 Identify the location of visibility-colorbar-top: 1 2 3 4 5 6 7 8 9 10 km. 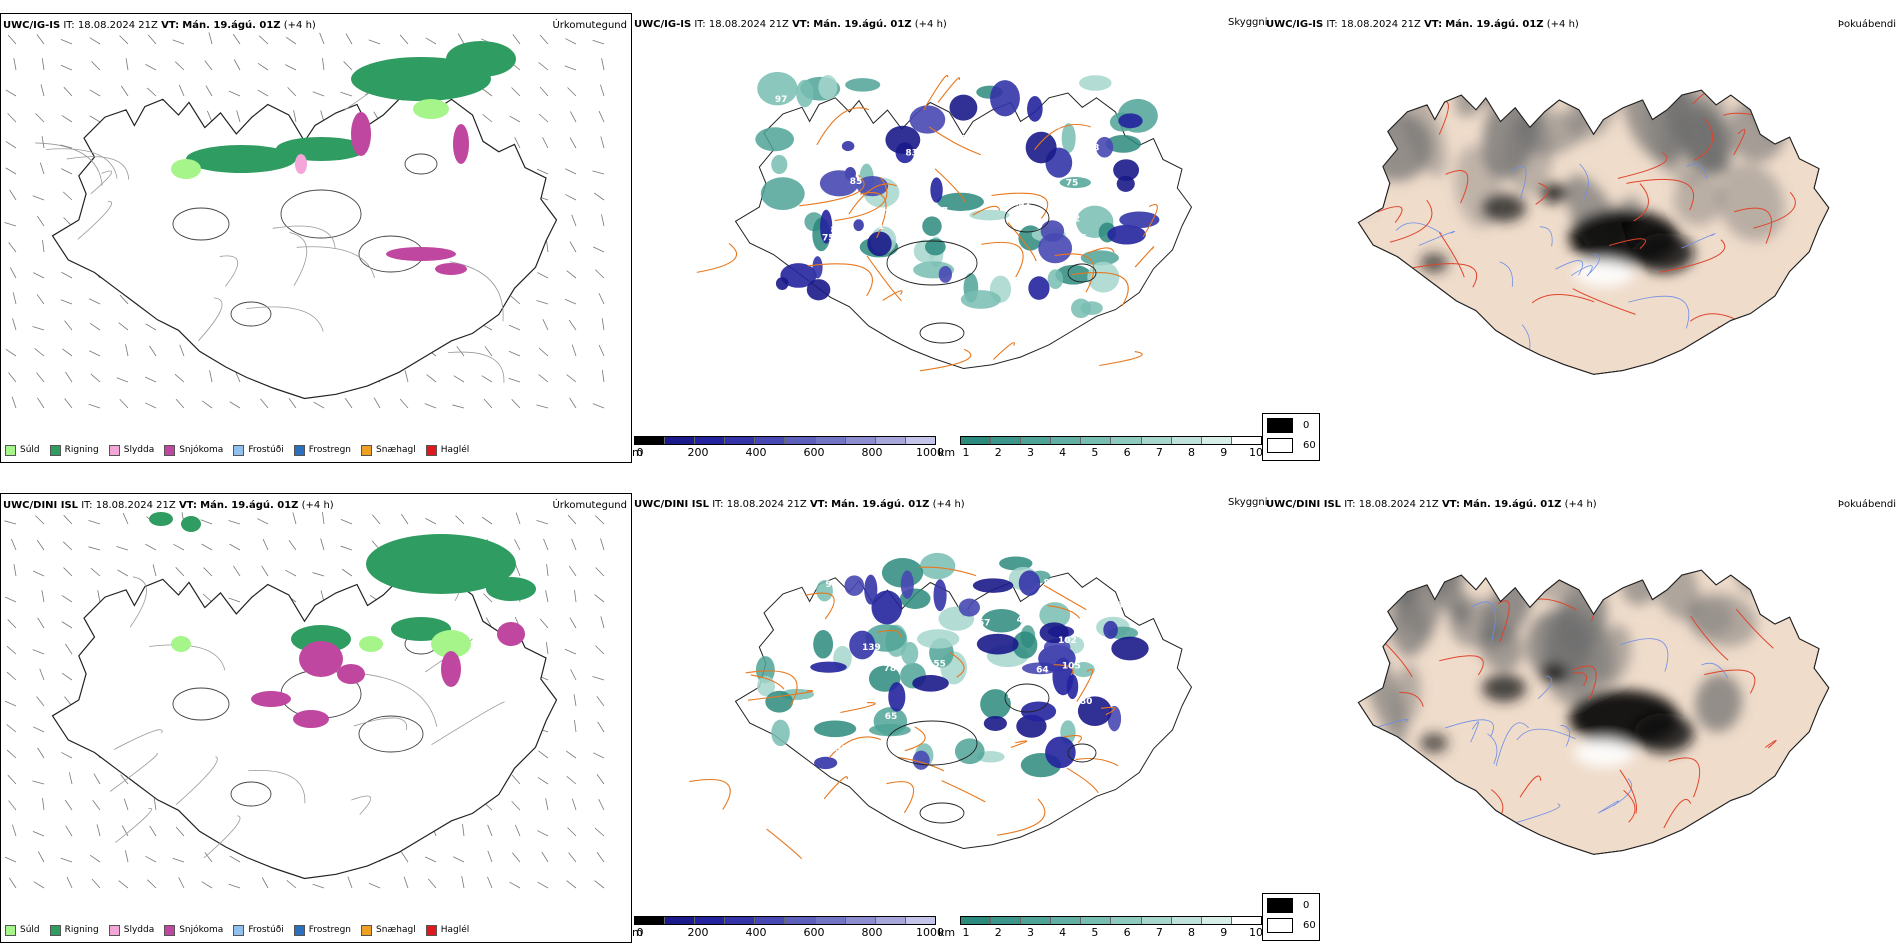
(1100, 450).